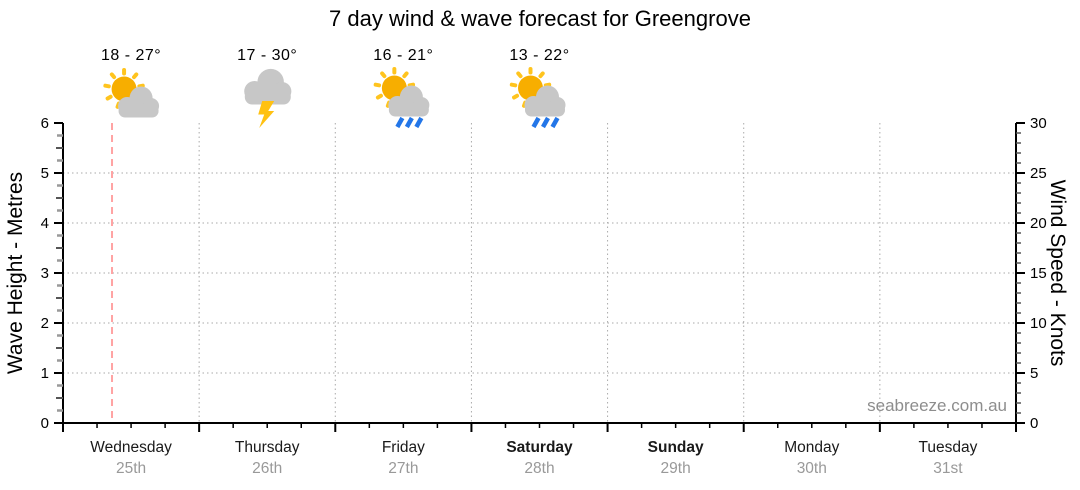 The width and height of the screenshot is (1080, 490). What do you see at coordinates (1038, 123) in the screenshot?
I see `y-right-tick-label: 30` at bounding box center [1038, 123].